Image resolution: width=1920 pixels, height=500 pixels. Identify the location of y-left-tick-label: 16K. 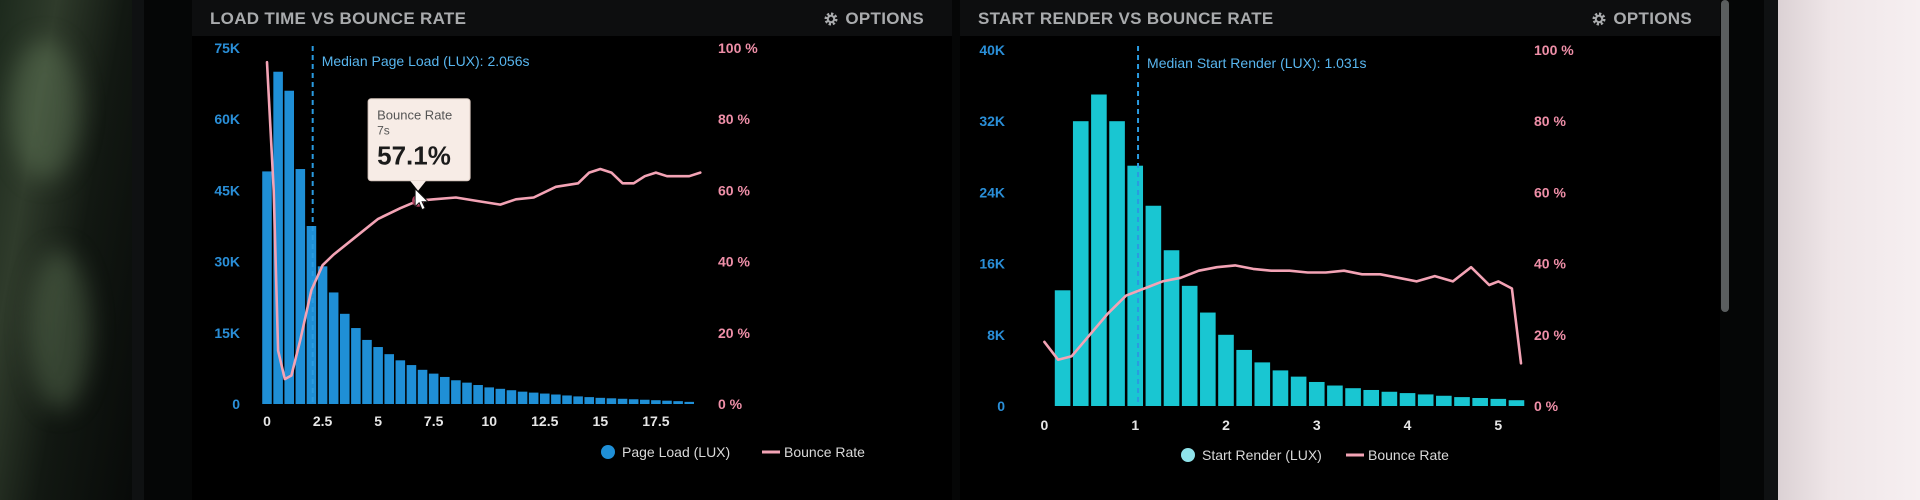
(992, 264).